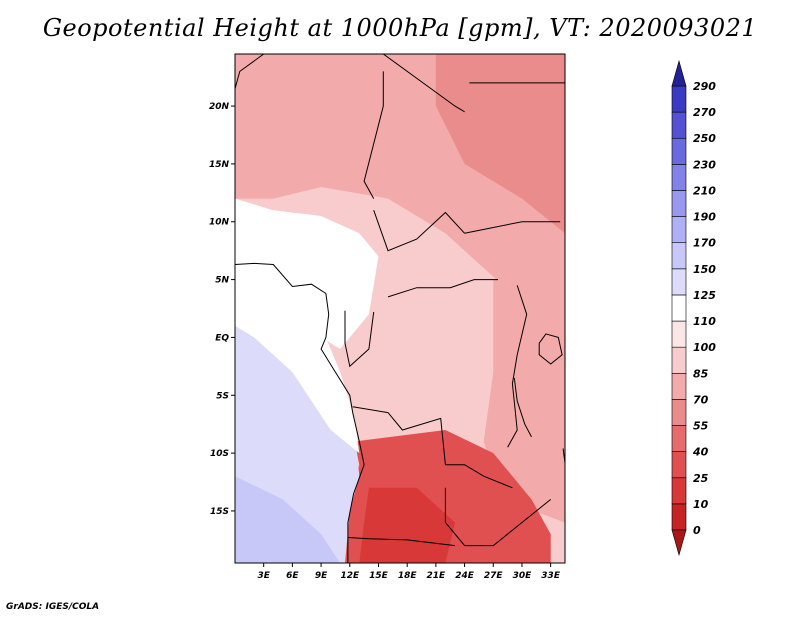 The width and height of the screenshot is (800, 618). Describe the element at coordinates (222, 338) in the screenshot. I see `y-tick-label: EQ` at that location.